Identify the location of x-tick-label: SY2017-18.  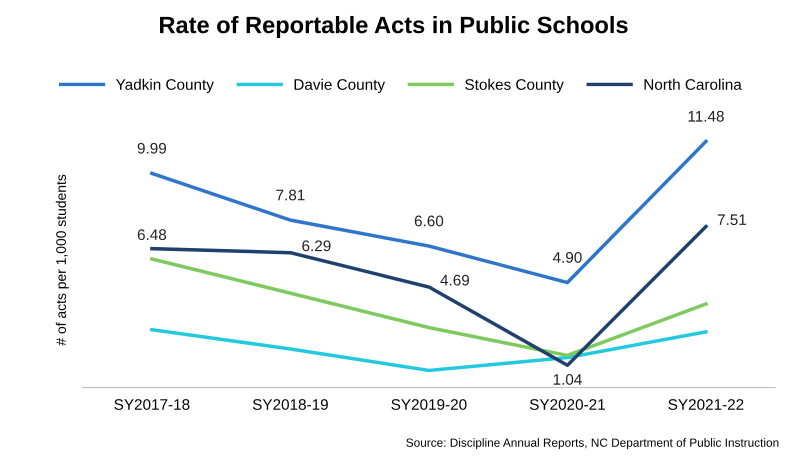
(152, 404).